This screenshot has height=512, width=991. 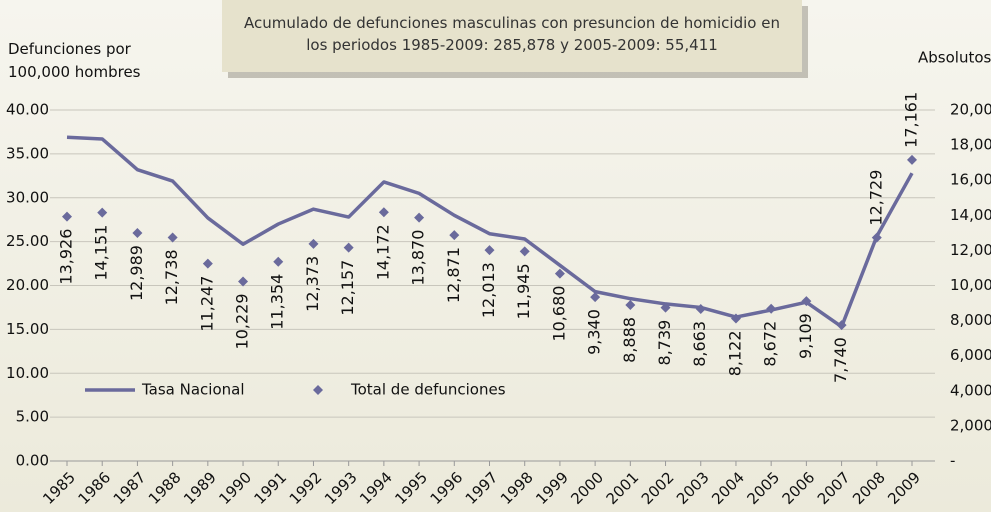 What do you see at coordinates (970, 250) in the screenshot?
I see `y2-tick-label: 12,000` at bounding box center [970, 250].